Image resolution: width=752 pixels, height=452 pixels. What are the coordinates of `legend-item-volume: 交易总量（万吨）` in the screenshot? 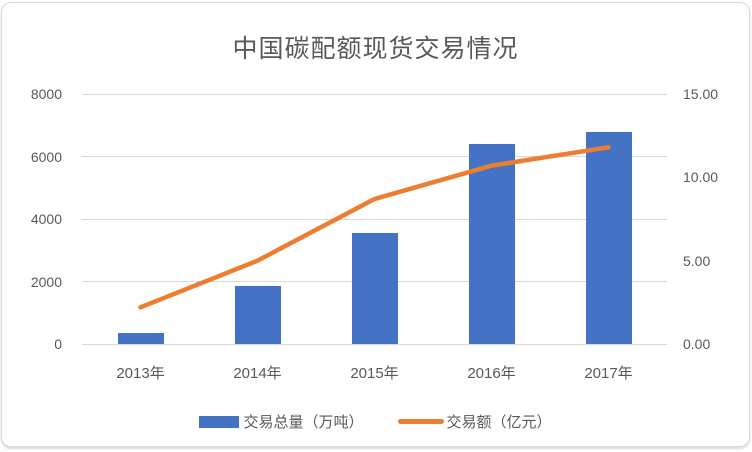 It's located at (281, 421).